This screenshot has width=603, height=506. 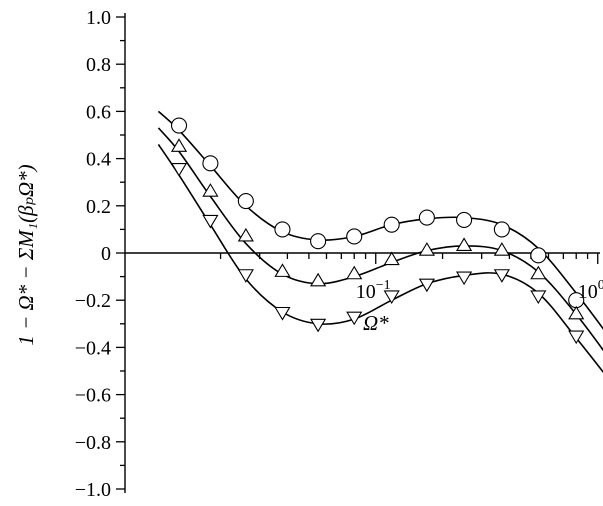 I want to click on y-tick-label: 1.0, so click(x=98, y=18).